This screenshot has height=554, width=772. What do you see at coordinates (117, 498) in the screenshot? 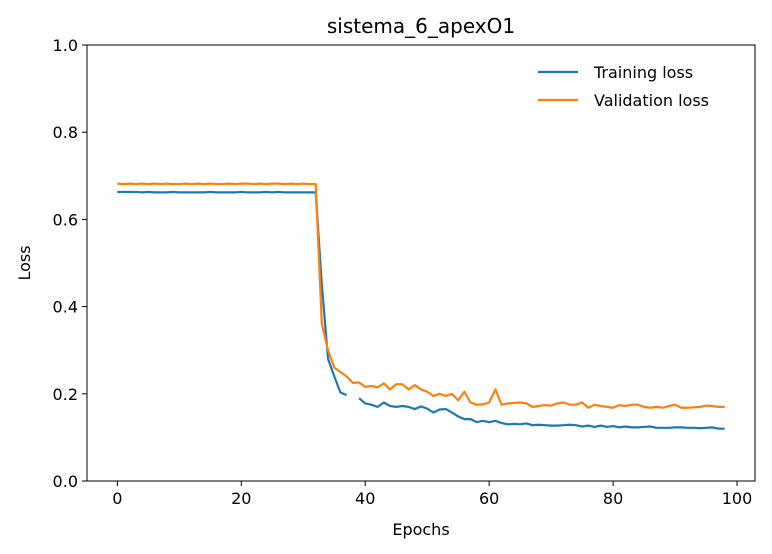
I see `x-tick-label: 0` at bounding box center [117, 498].